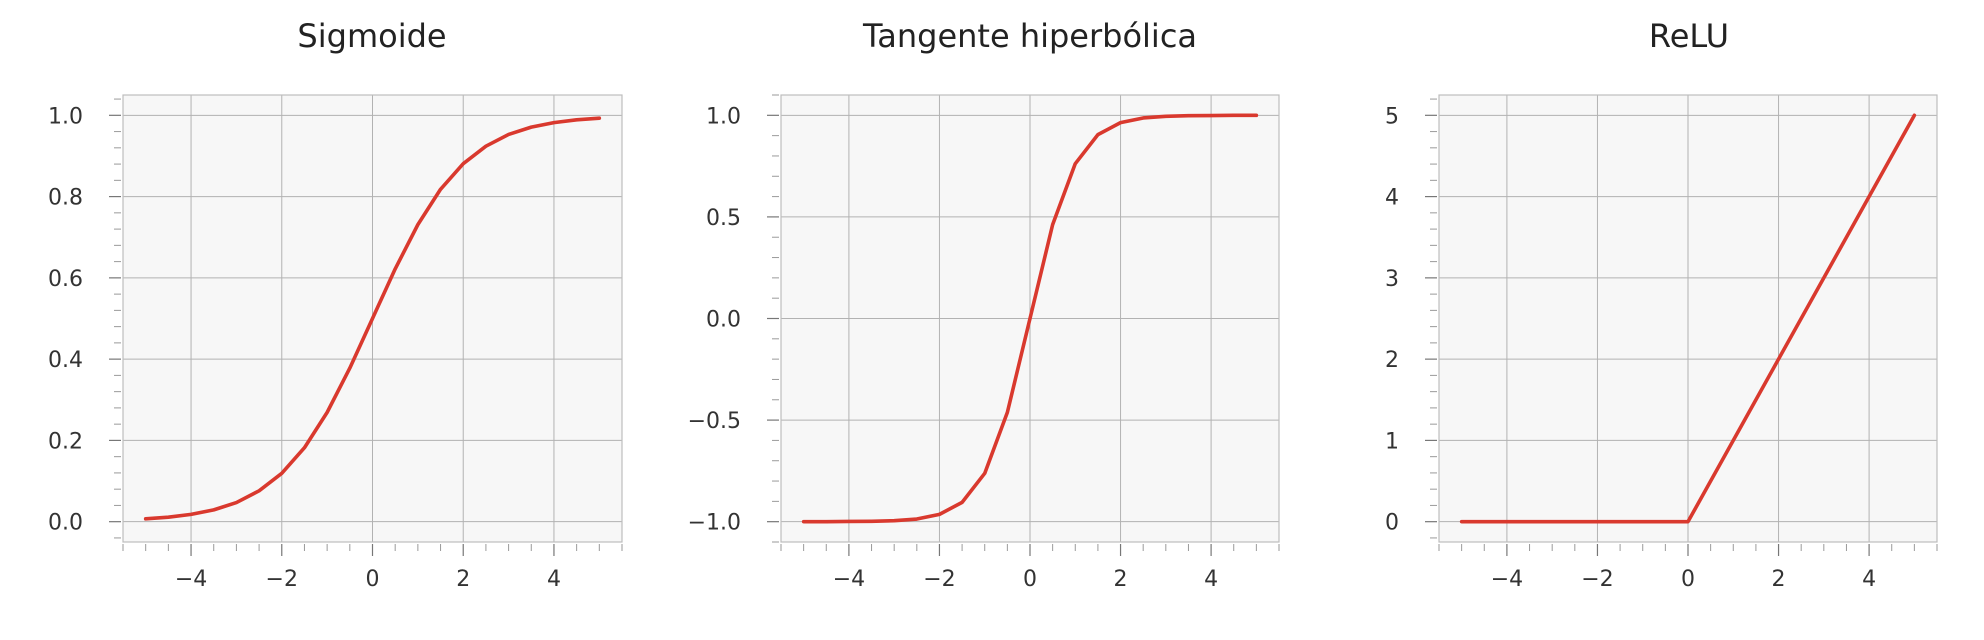  Describe the element at coordinates (714, 523) in the screenshot. I see `y-tick-label: −1.0` at that location.